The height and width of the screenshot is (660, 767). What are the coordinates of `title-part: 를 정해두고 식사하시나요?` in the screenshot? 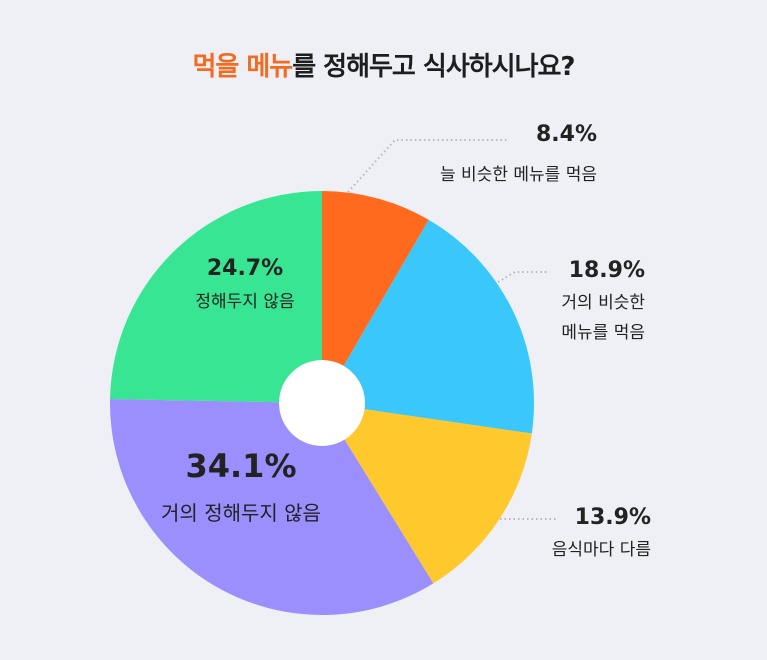 It's located at (433, 67).